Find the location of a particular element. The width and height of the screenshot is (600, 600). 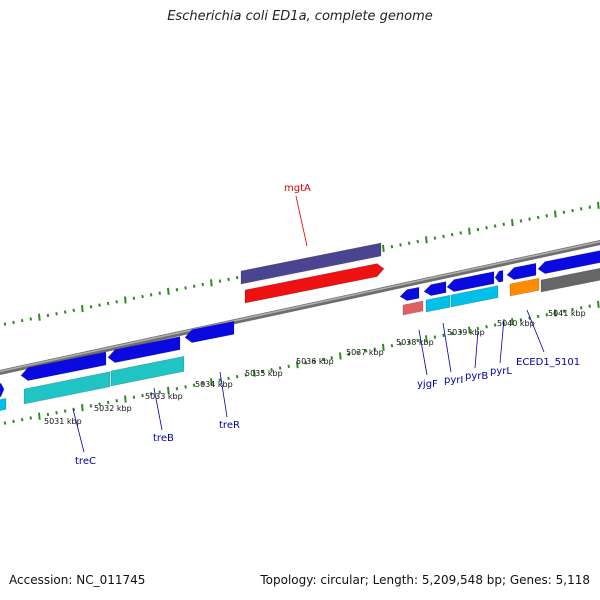

gene-label-yjgF: yjgF is located at coordinates (427, 384).